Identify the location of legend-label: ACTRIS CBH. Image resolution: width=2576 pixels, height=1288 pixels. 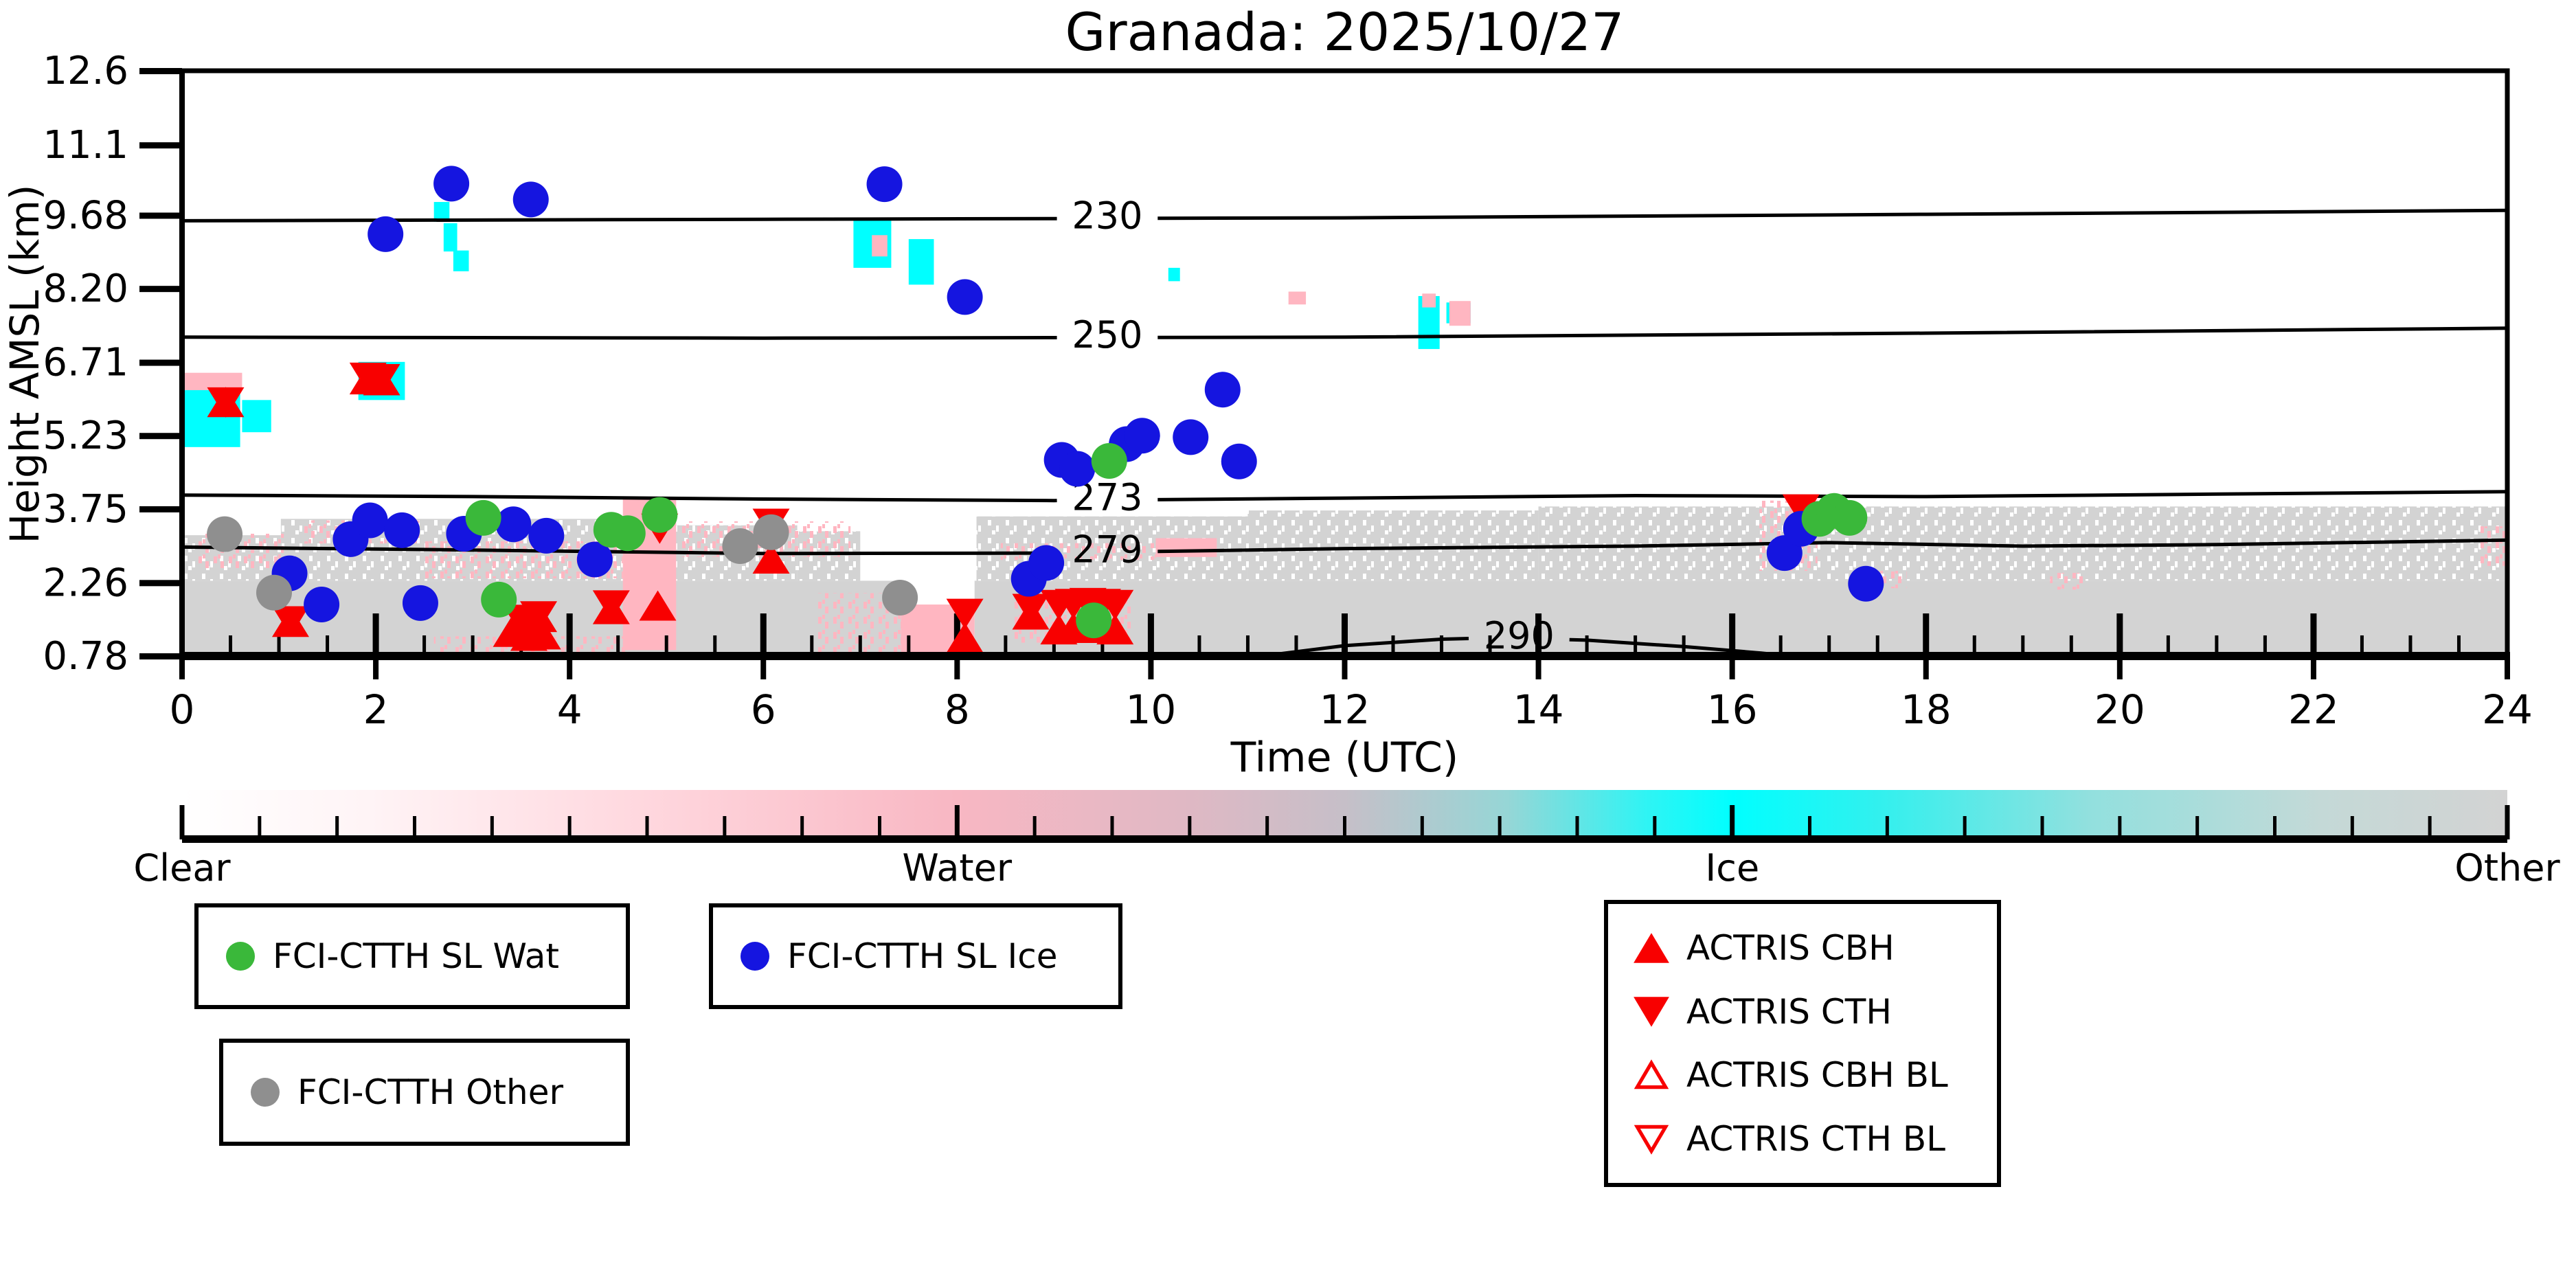
(1790, 947).